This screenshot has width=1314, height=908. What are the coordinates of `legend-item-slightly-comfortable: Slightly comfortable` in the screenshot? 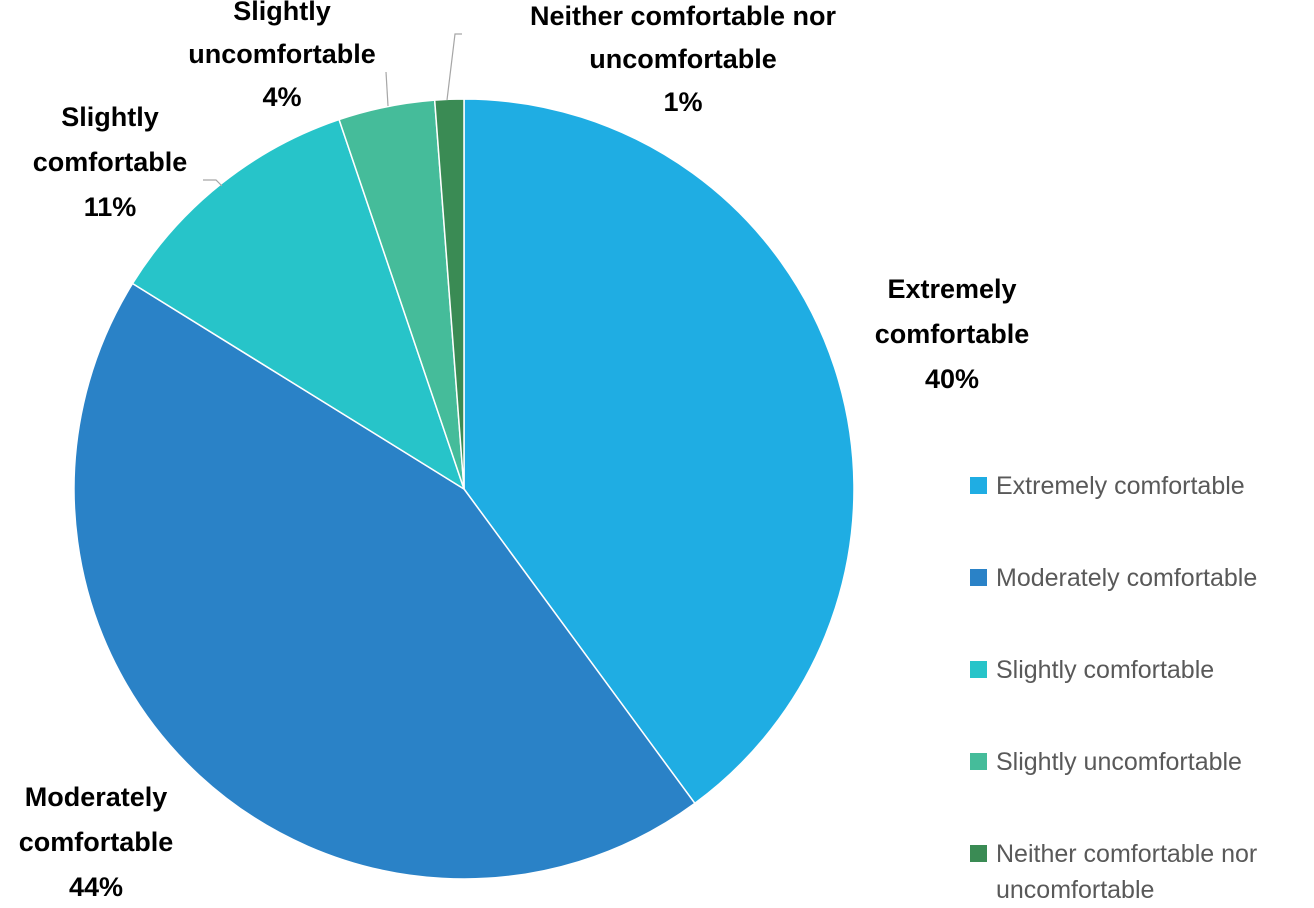 It's located at (1142, 670).